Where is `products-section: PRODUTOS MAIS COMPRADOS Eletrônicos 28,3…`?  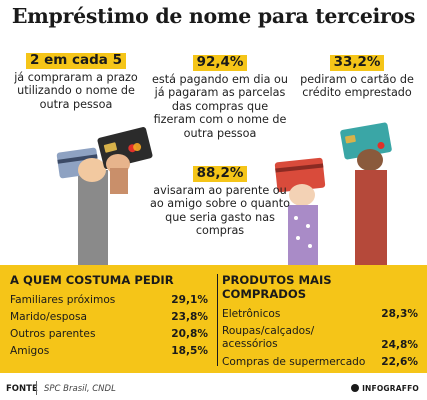 products-section: PRODUTOS MAIS COMPRADOS Eletrônicos 28,3… is located at coordinates (320, 319).